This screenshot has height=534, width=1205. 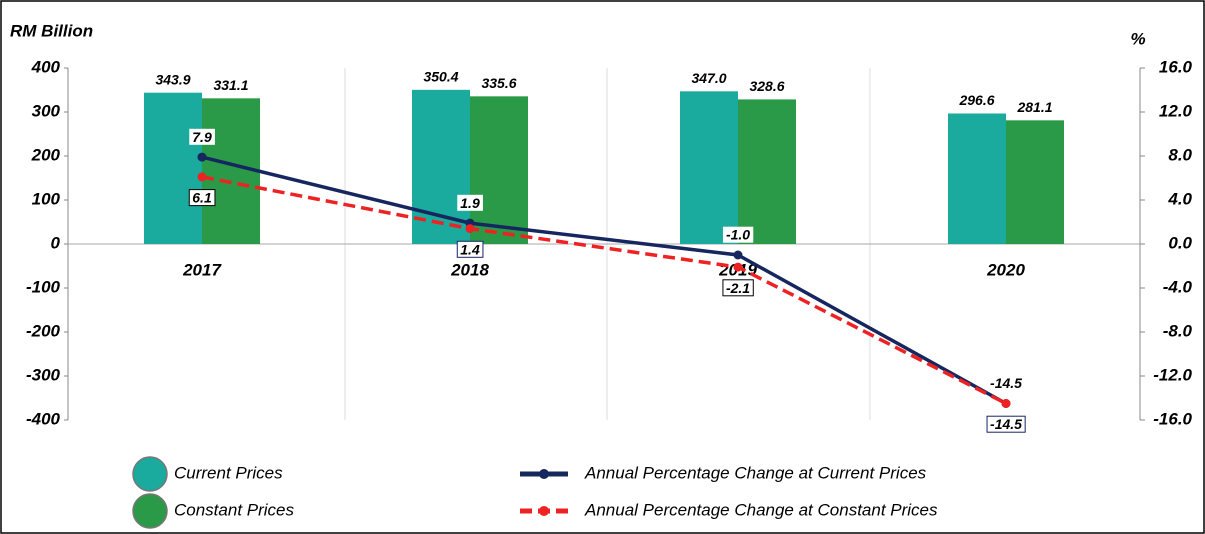 I want to click on bar-label: 347.0, so click(x=708, y=78).